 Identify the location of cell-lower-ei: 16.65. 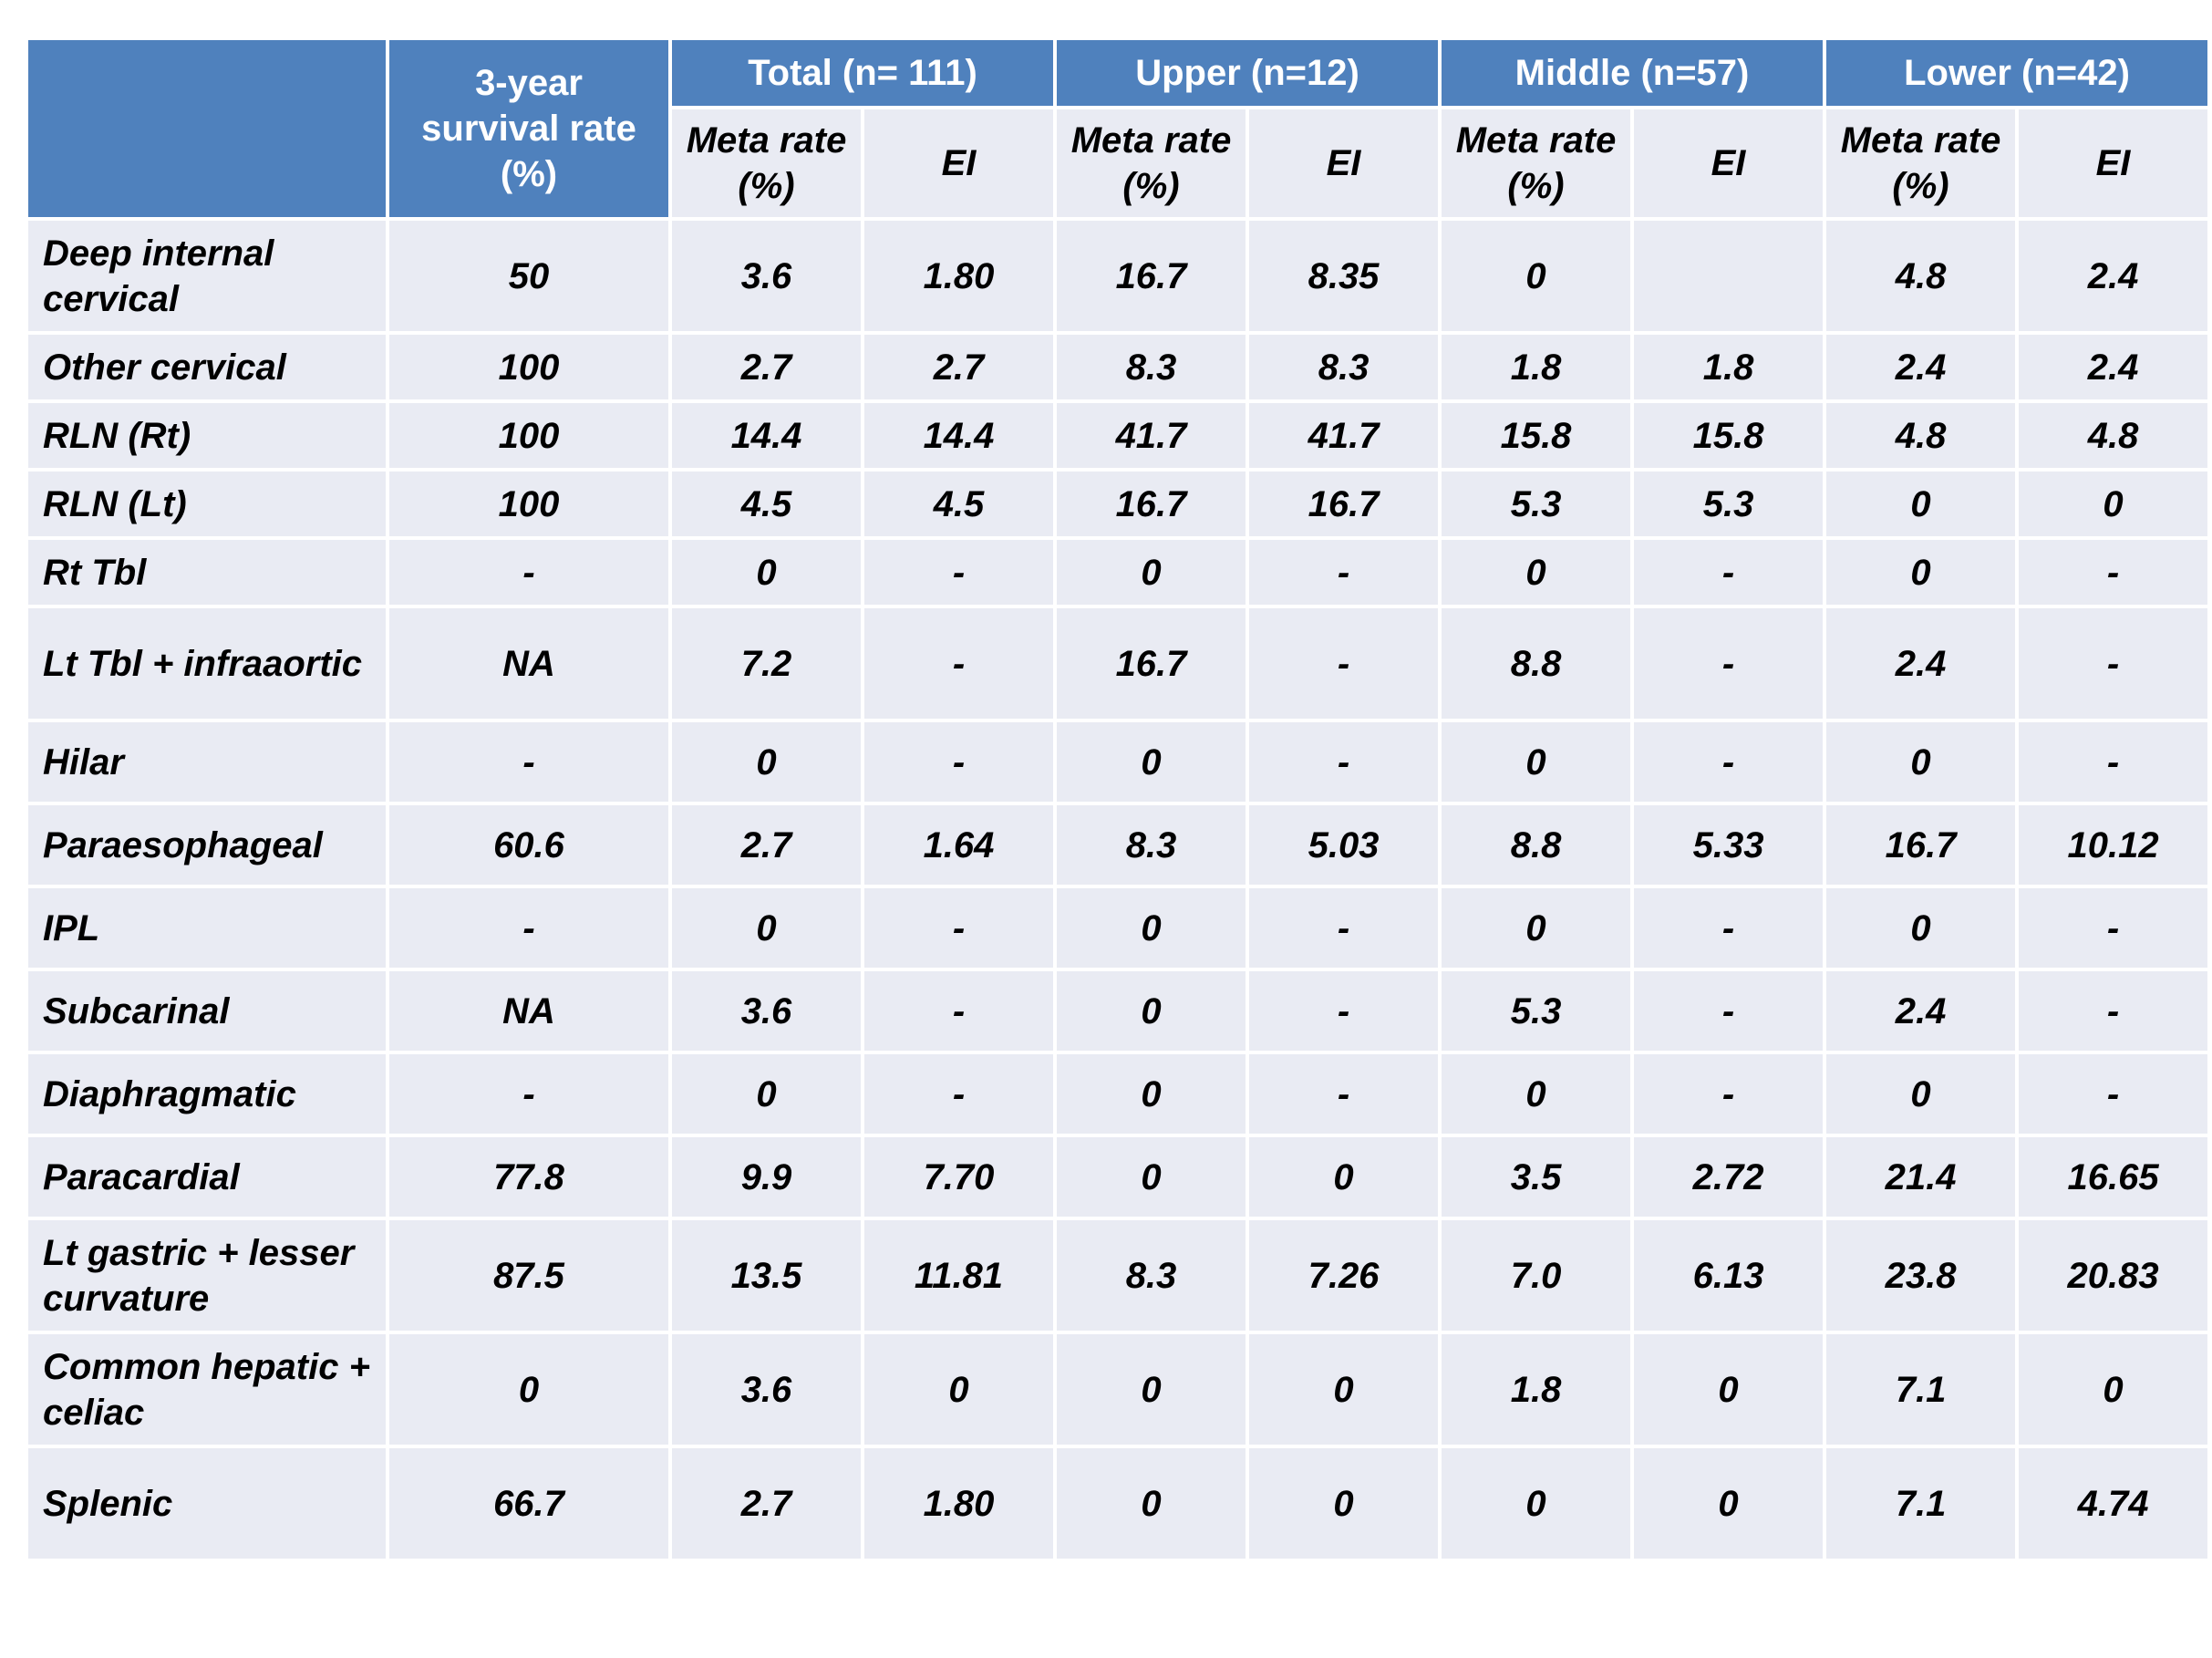
(2113, 1177).